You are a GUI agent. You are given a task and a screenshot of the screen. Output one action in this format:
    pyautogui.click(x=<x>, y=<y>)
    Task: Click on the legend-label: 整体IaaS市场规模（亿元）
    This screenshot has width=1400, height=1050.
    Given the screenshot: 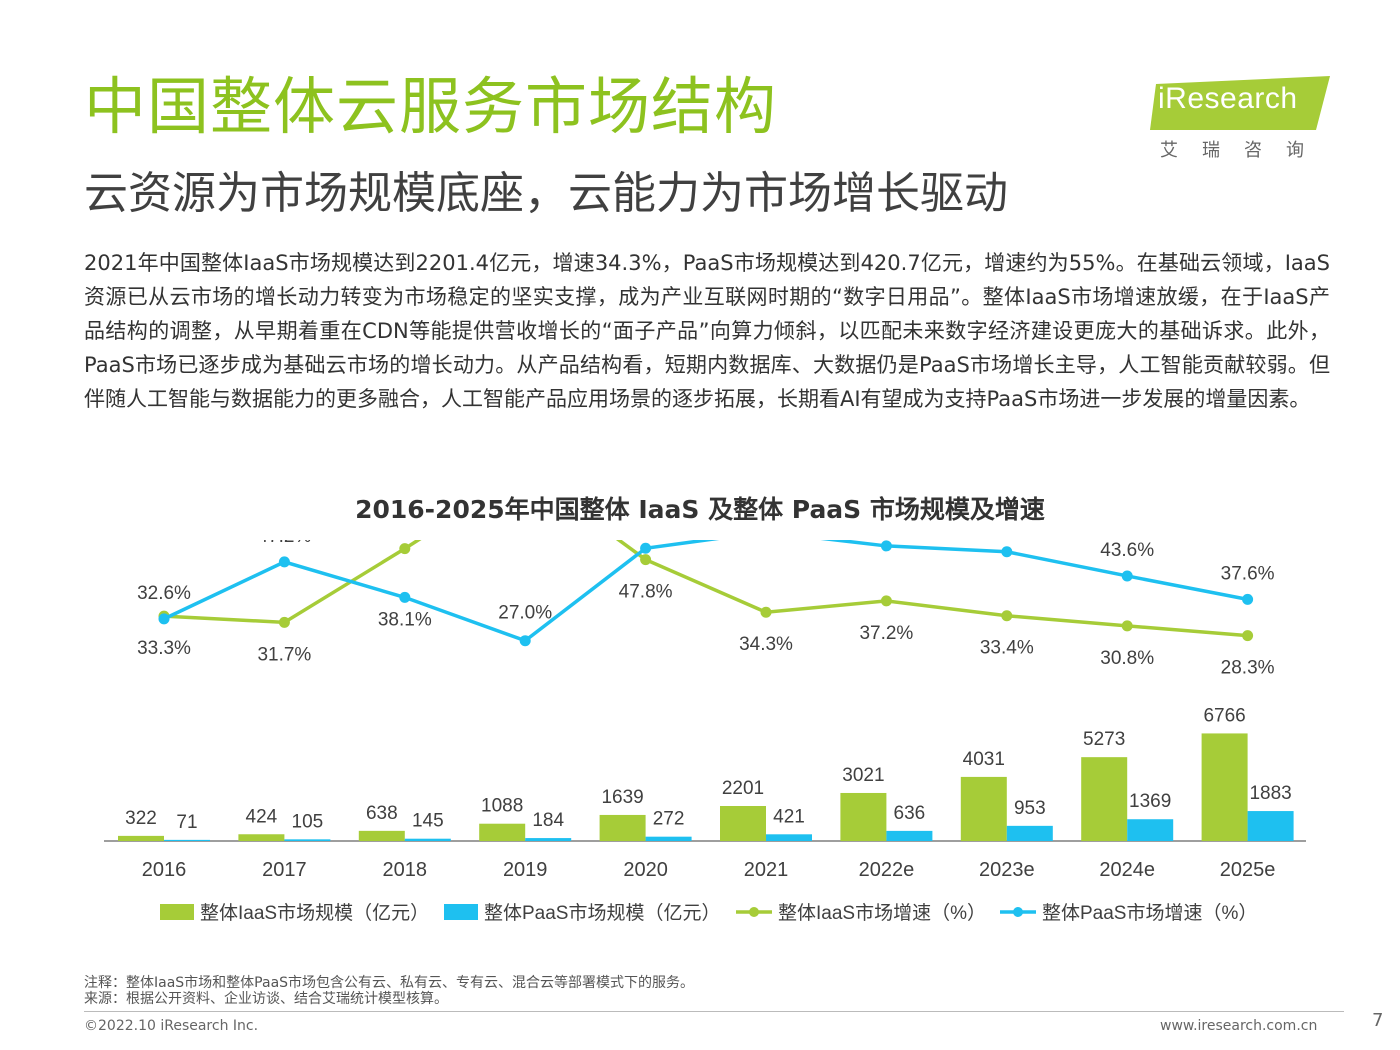 What is the action you would take?
    pyautogui.click(x=314, y=913)
    